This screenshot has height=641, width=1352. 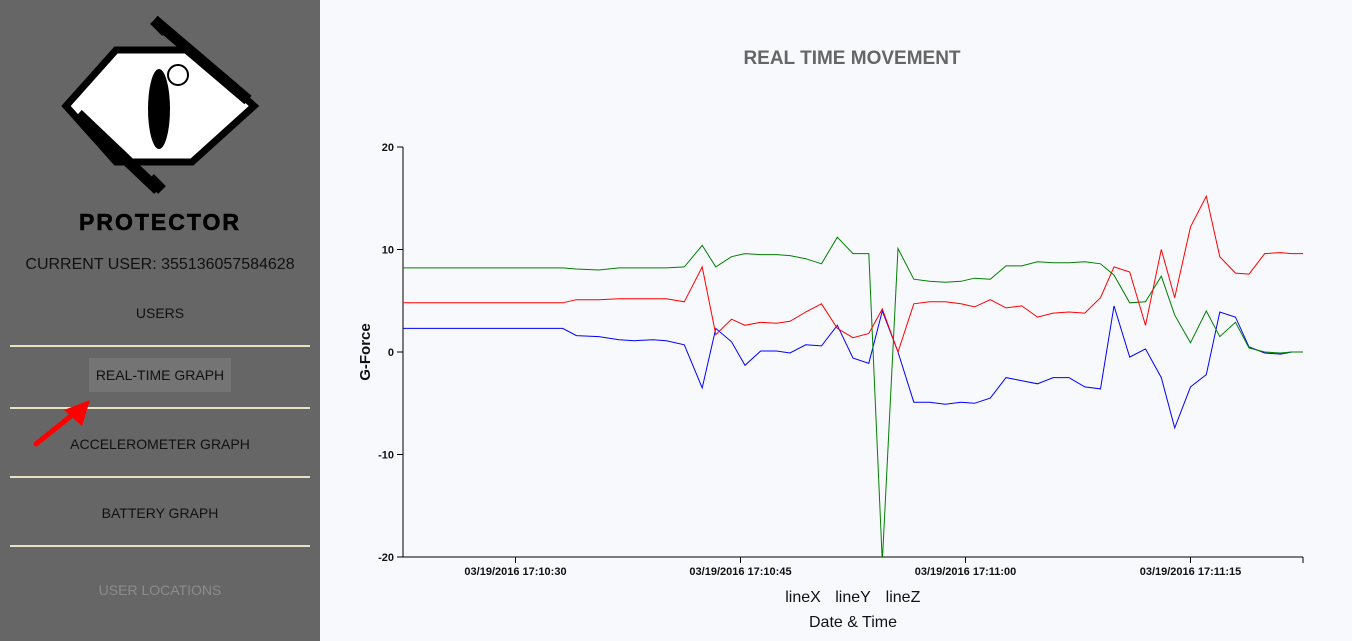 What do you see at coordinates (853, 622) in the screenshot?
I see `x-axis-label: Date & Time` at bounding box center [853, 622].